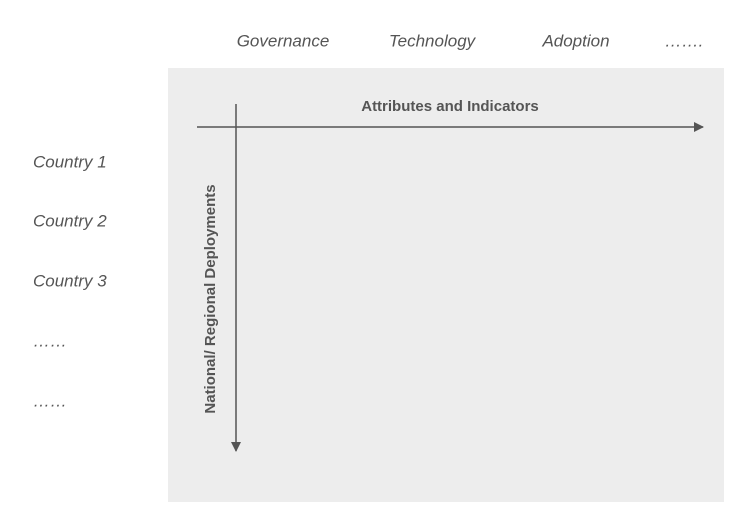 The width and height of the screenshot is (743, 531). What do you see at coordinates (210, 298) in the screenshot?
I see `vertical-axis-label: National/ Regional Deployments` at bounding box center [210, 298].